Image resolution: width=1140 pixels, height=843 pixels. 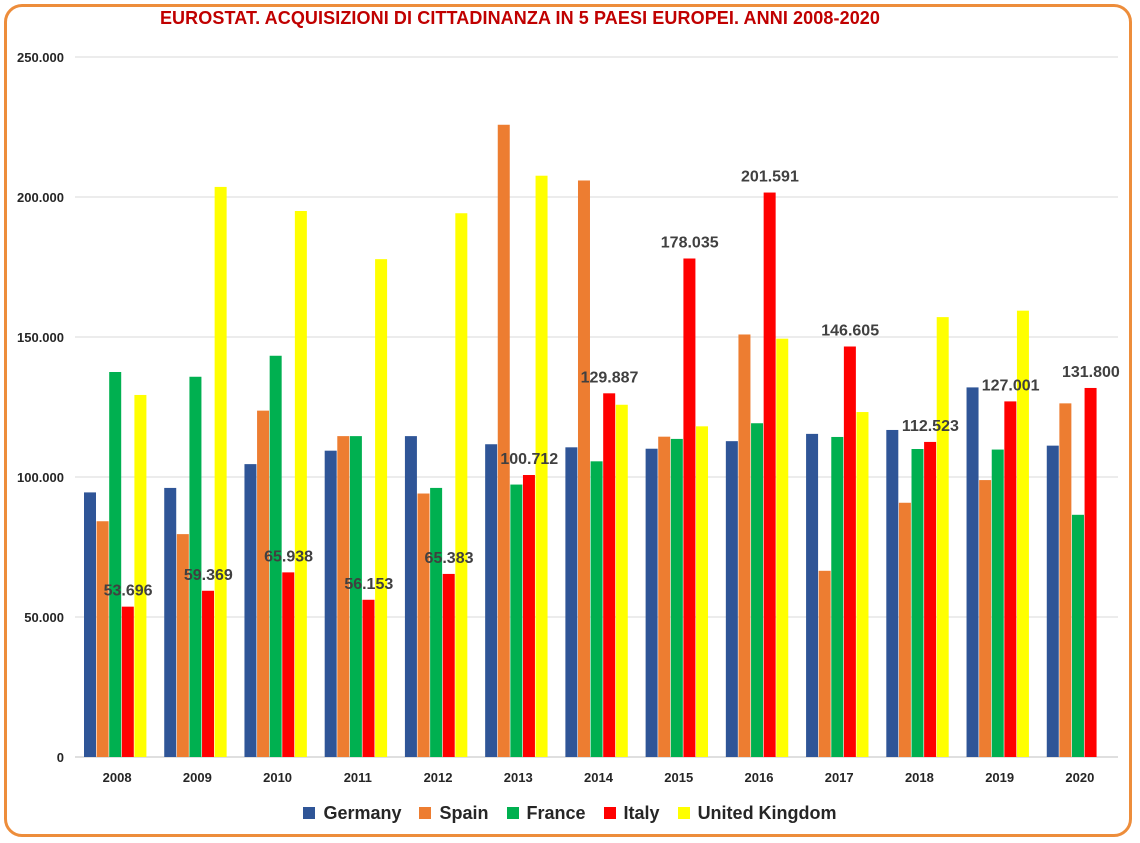 I want to click on bar-germany-2018, so click(x=892, y=593).